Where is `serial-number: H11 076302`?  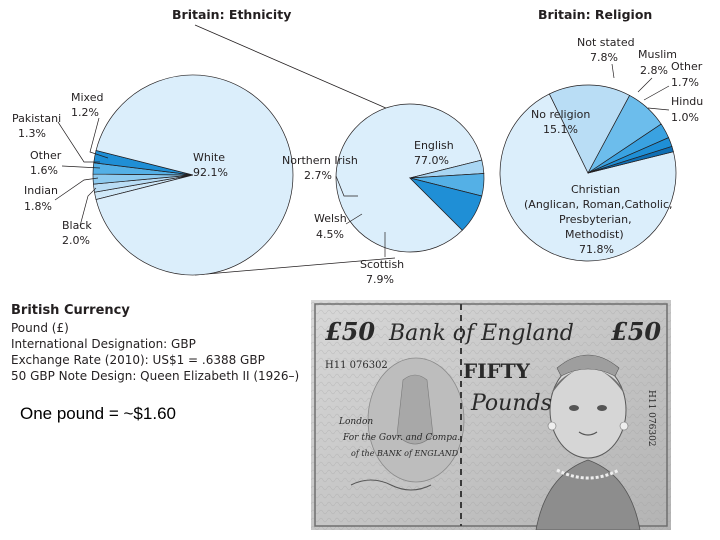
serial-number: H11 076302 is located at coordinates (356, 365).